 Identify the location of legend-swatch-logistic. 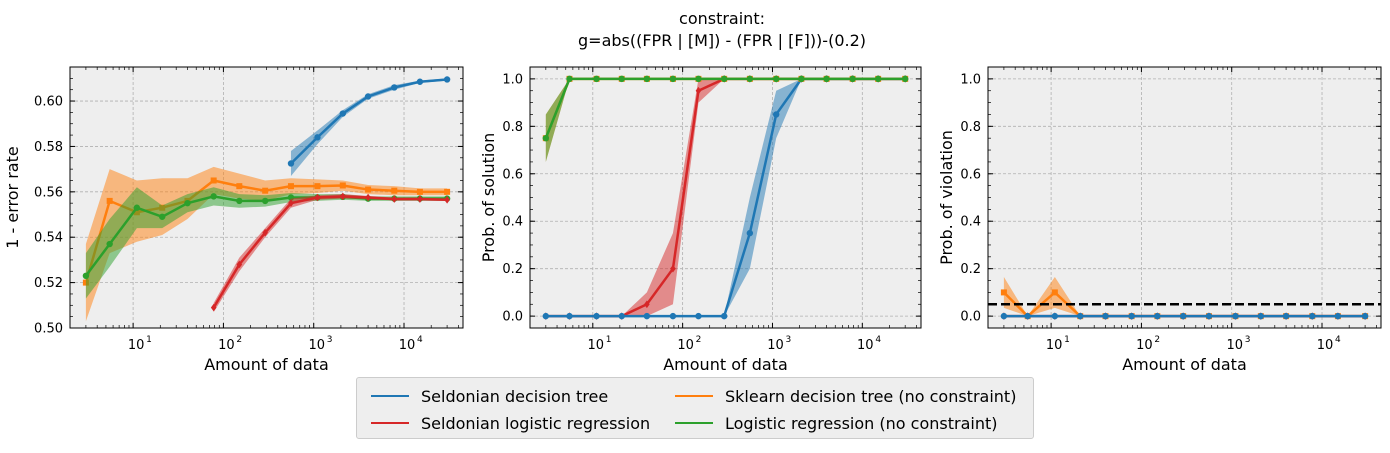
(694, 423).